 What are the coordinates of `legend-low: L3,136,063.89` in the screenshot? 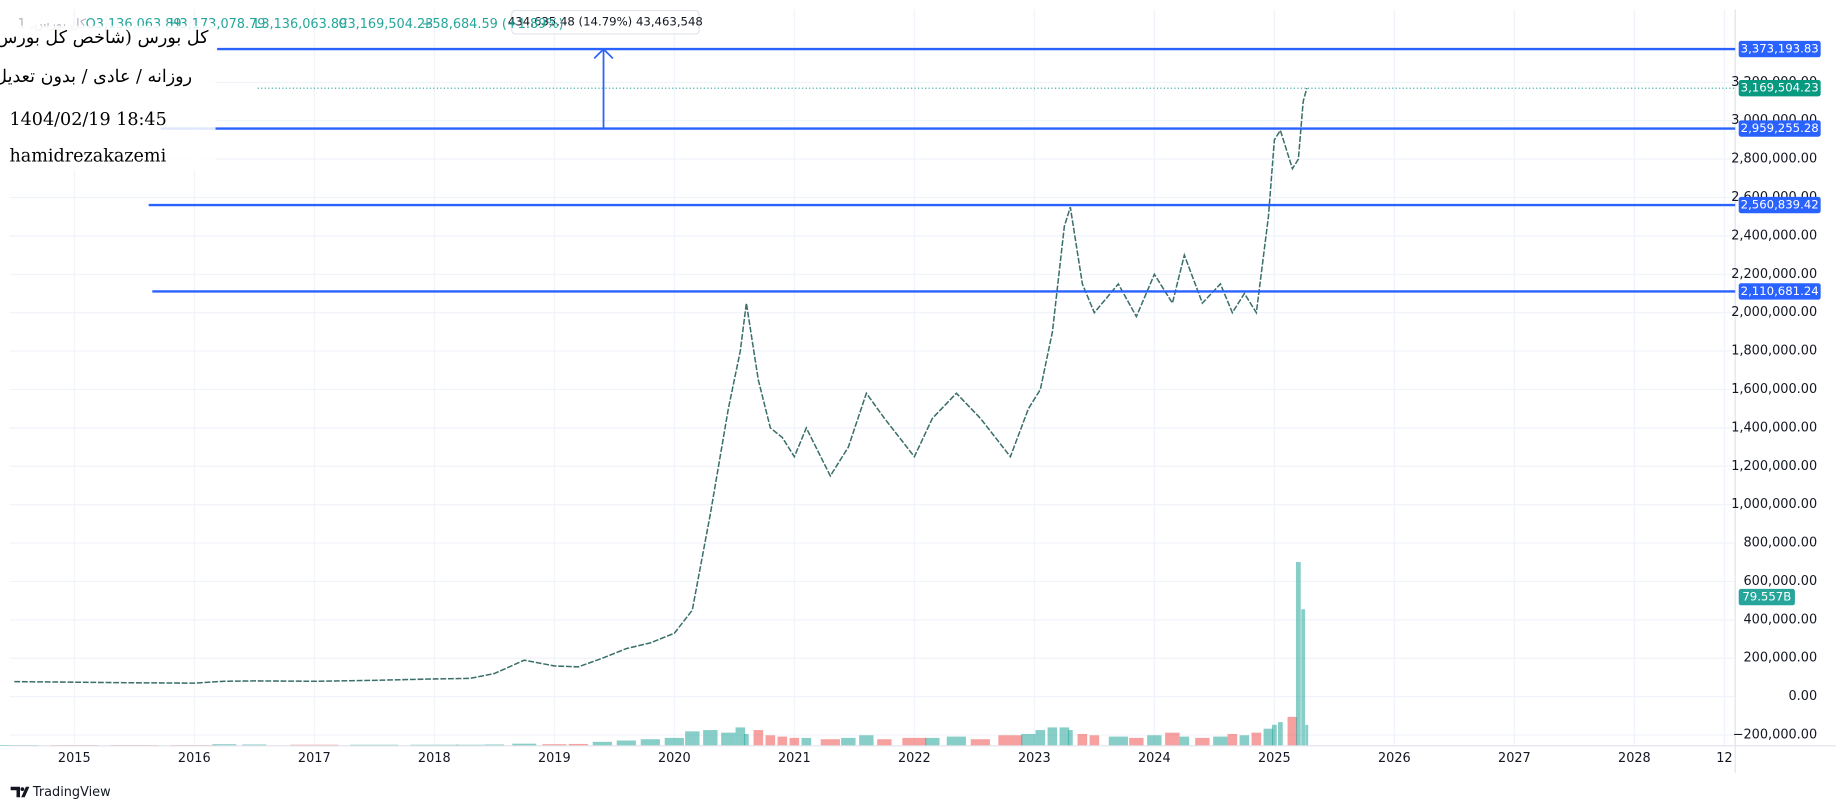 It's located at (300, 24).